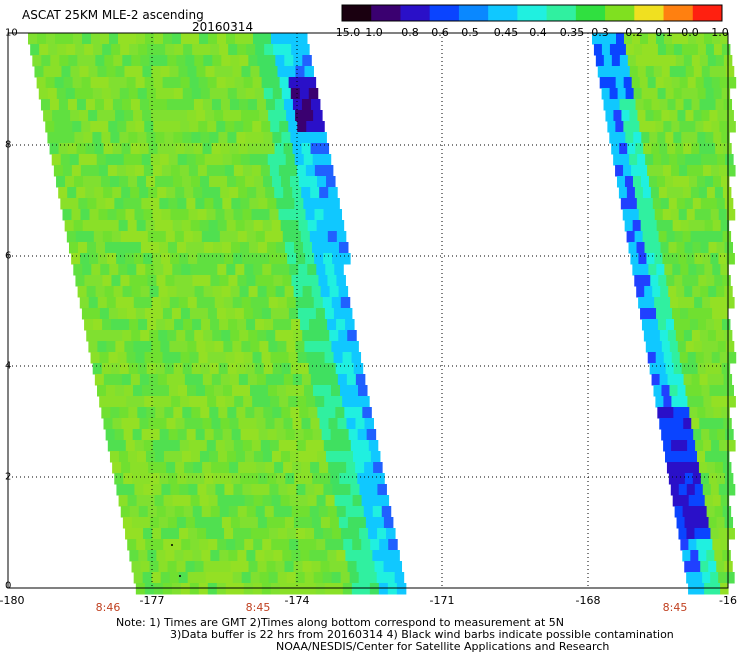  What do you see at coordinates (504, 32) in the screenshot?
I see `colorbar-label: -0.45` at bounding box center [504, 32].